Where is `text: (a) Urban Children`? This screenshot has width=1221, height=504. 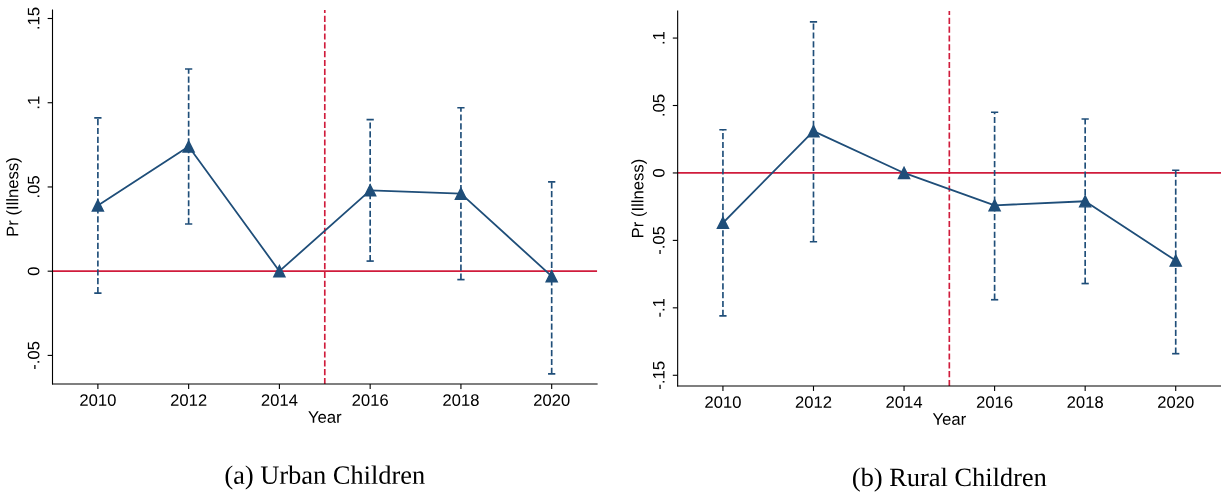 text: (a) Urban Children is located at coordinates (325, 477).